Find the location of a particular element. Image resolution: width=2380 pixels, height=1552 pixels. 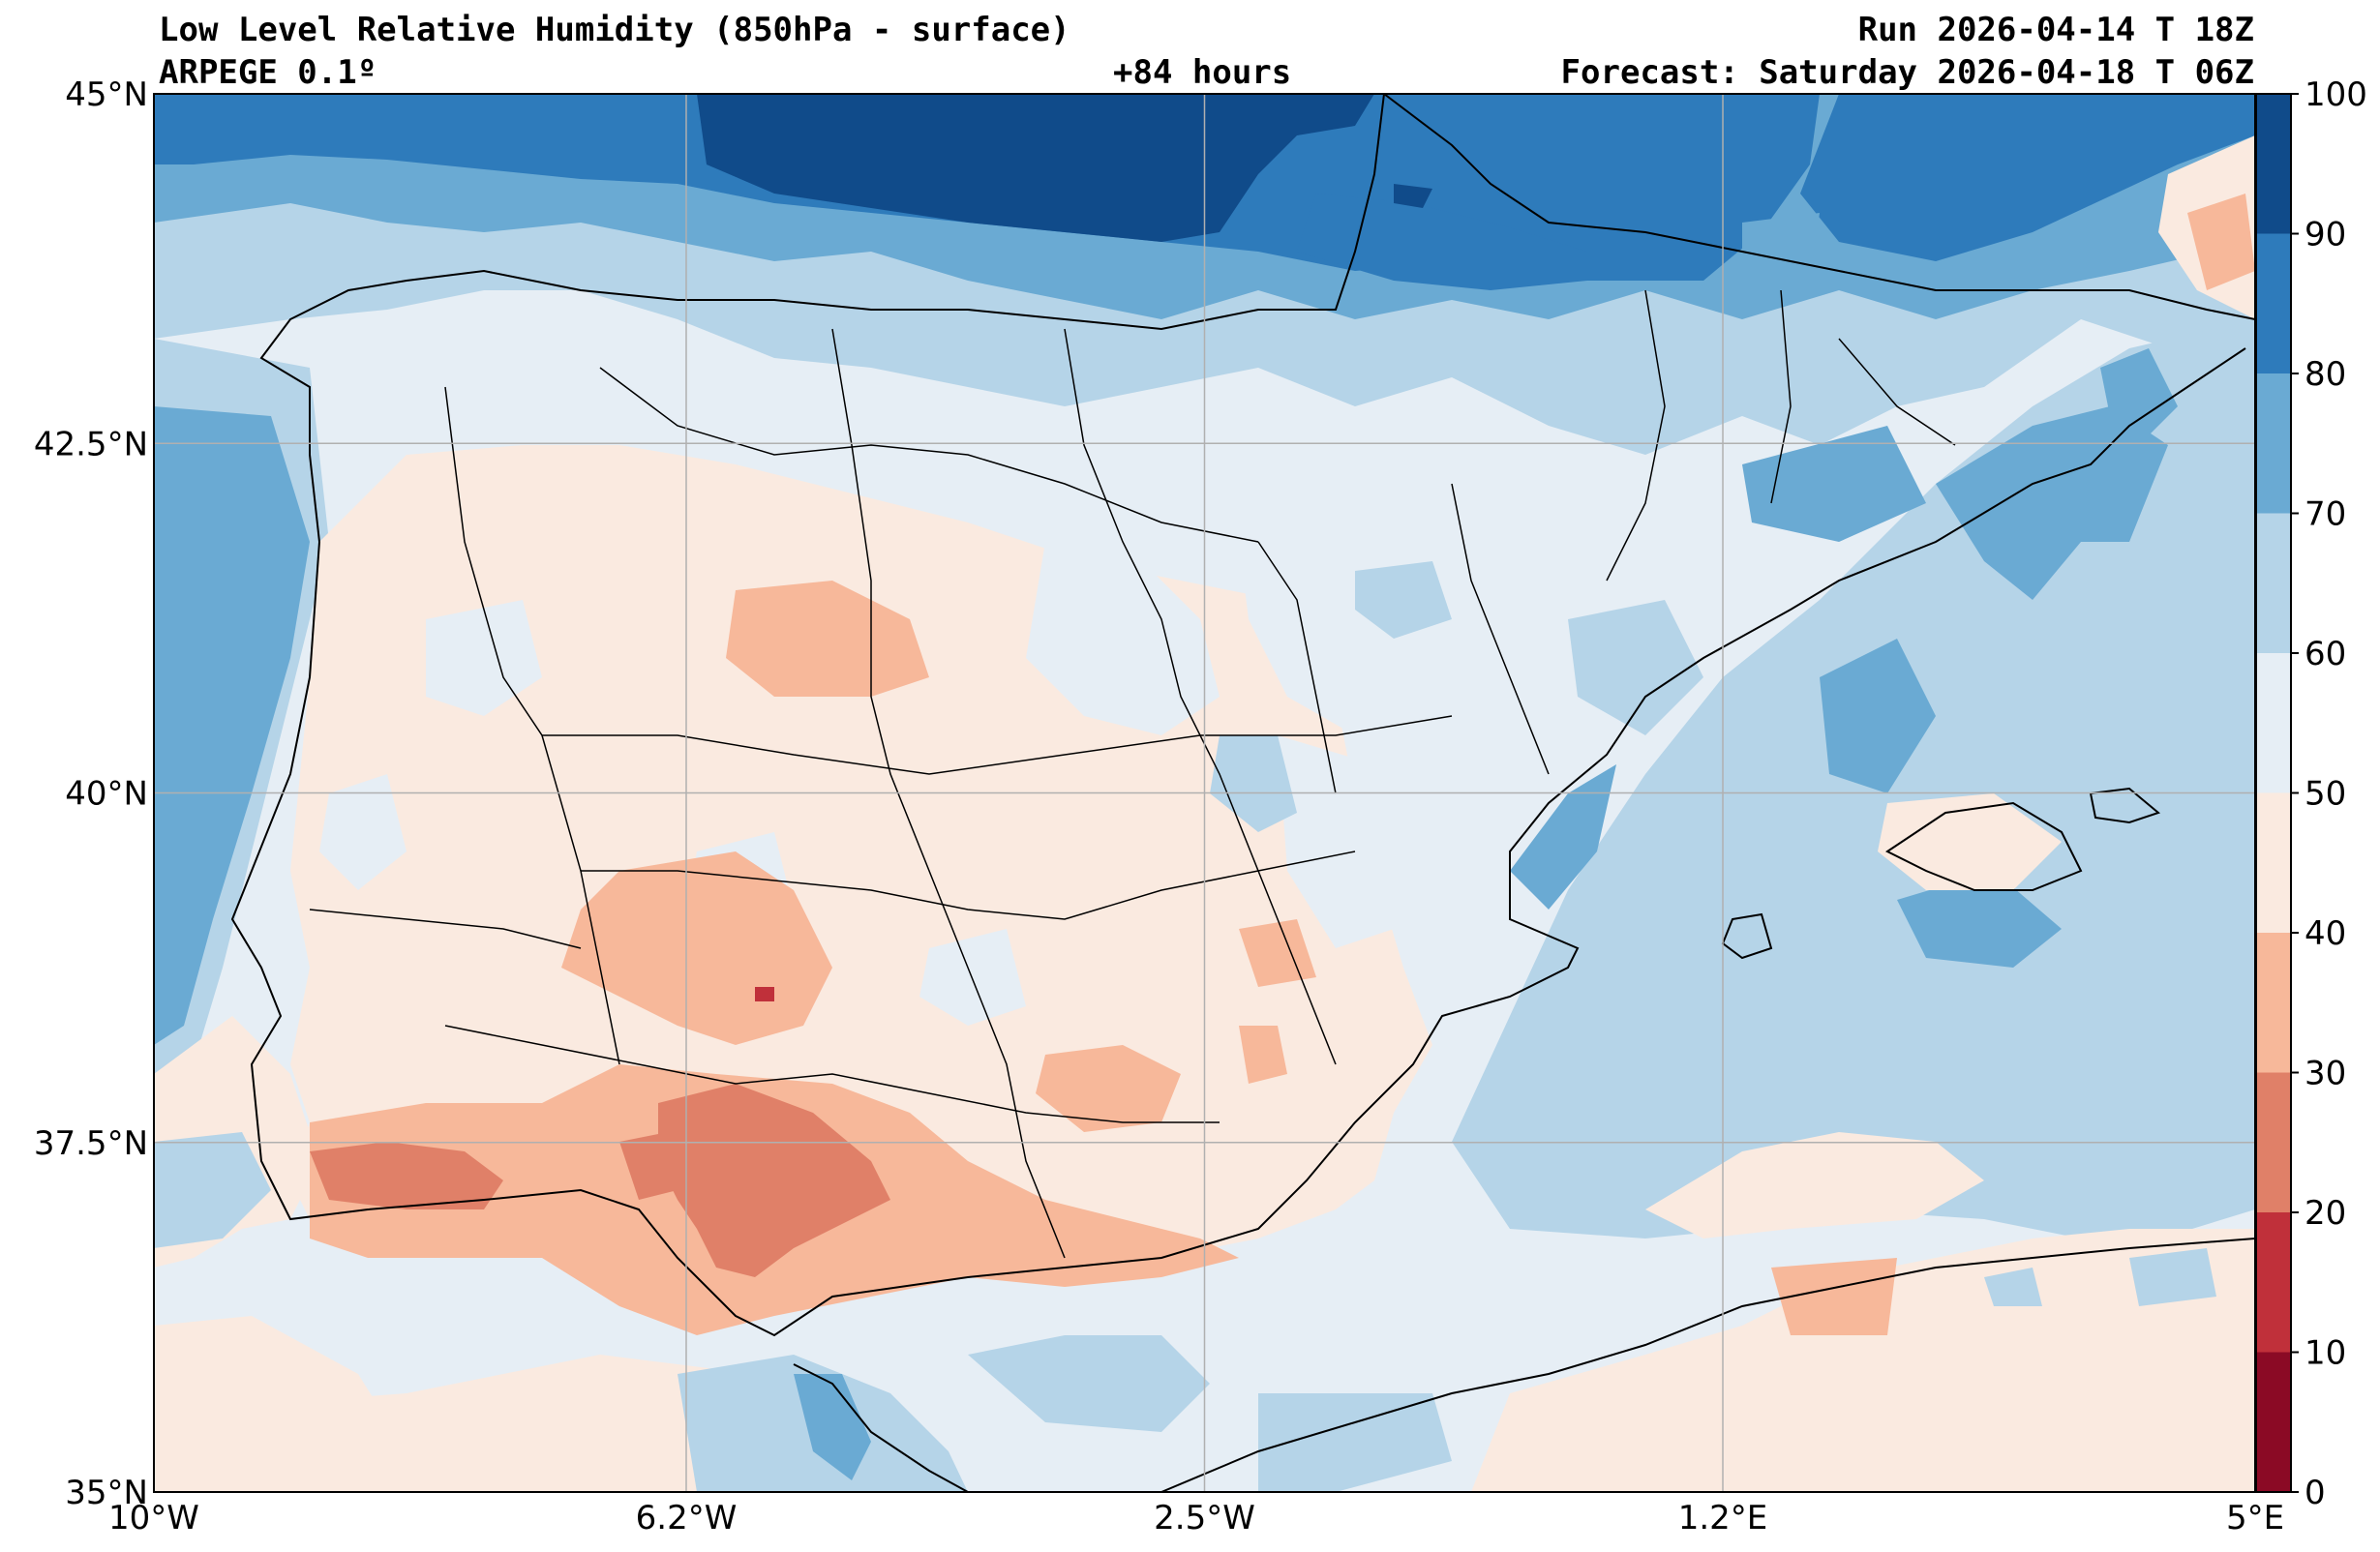

colorbar: 0 10 20 30 40 50 60 70 80 90 100 is located at coordinates (2311, 794).